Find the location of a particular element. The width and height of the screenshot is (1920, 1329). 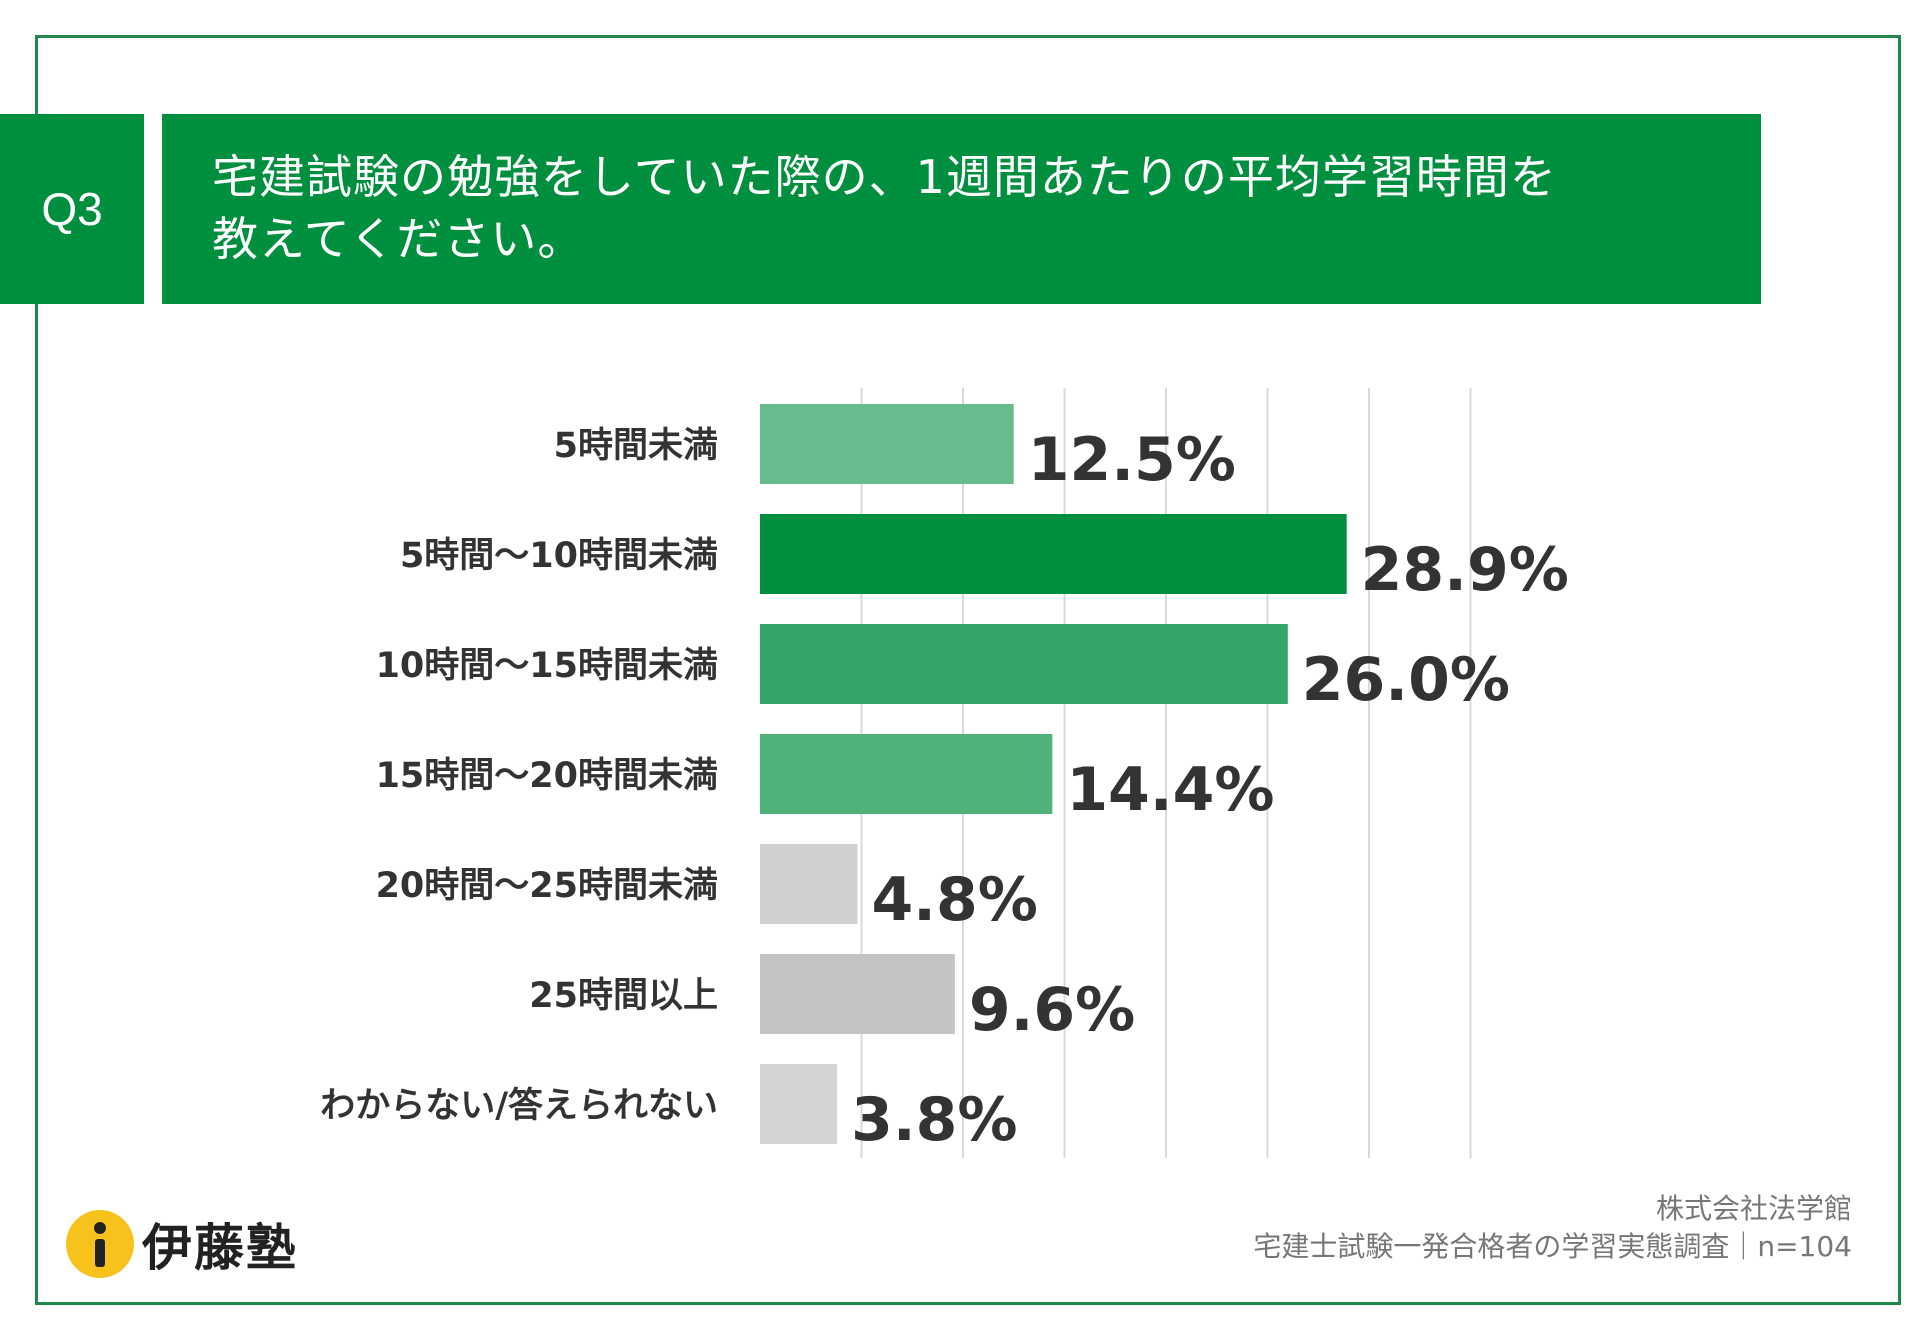

category-label: 15時間〜20時間未満 is located at coordinates (547, 776).